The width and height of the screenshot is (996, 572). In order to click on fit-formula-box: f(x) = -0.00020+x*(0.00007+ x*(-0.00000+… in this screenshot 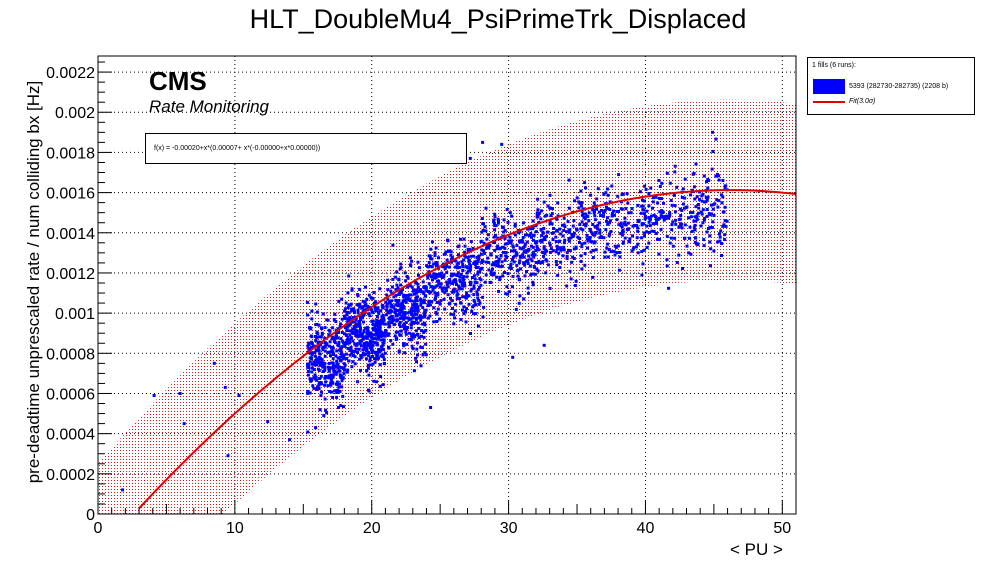, I will do `click(306, 148)`.